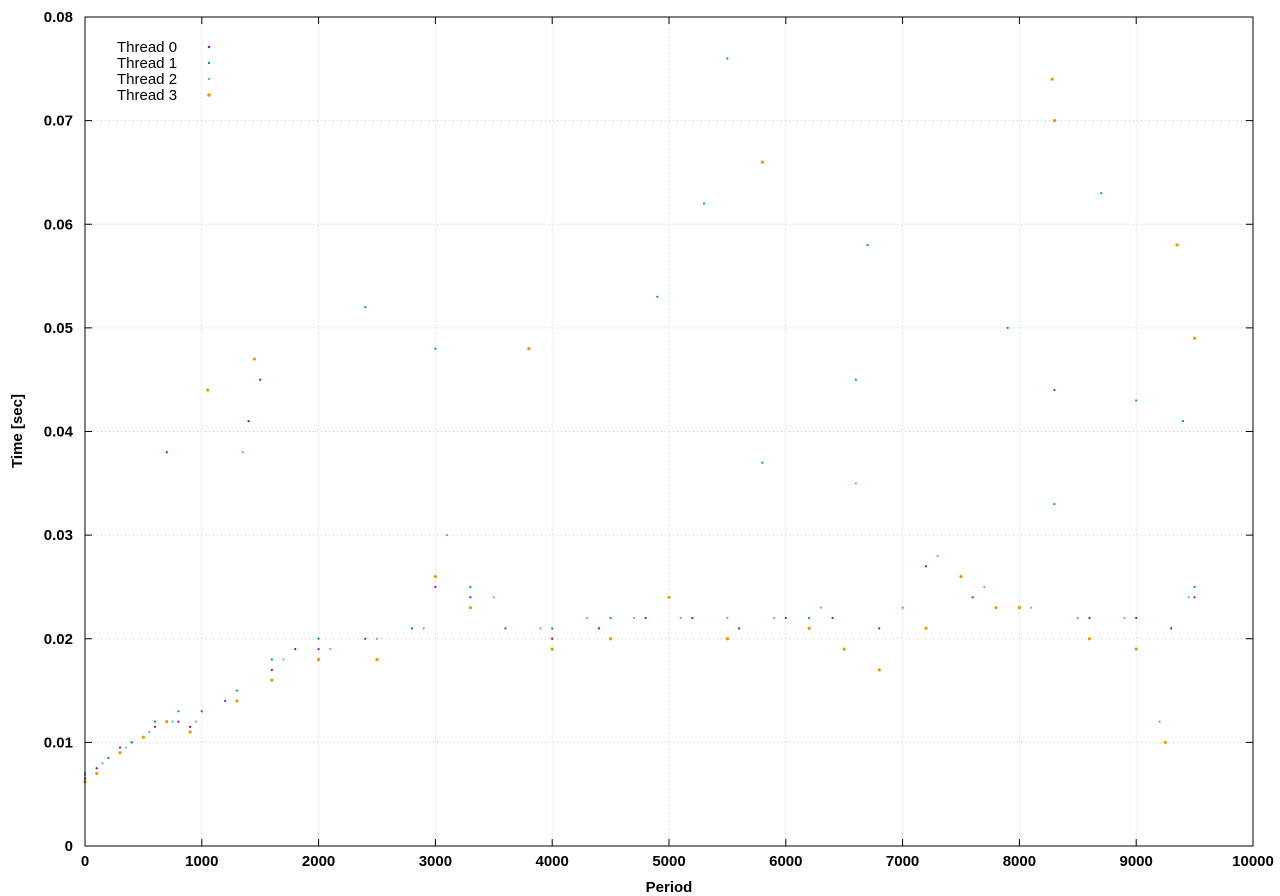 This screenshot has width=1280, height=896. Describe the element at coordinates (17, 431) in the screenshot. I see `y-axis-title: Time [sec]` at that location.